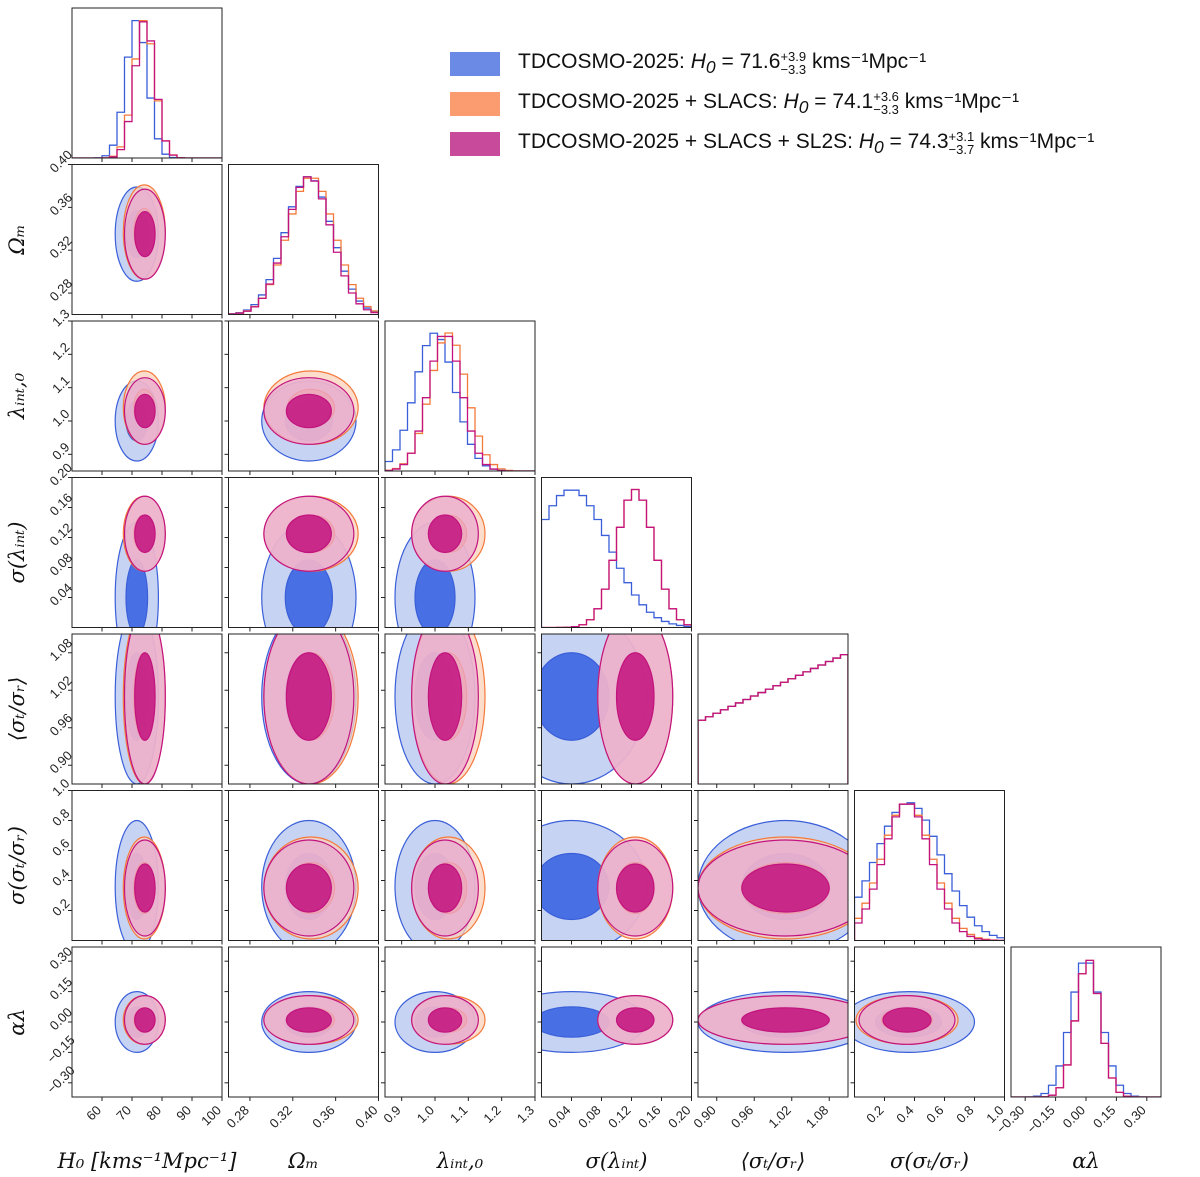 The width and height of the screenshot is (1200, 1177). Describe the element at coordinates (280, 1117) in the screenshot. I see `x-tick-label-Om: 0.32` at that location.